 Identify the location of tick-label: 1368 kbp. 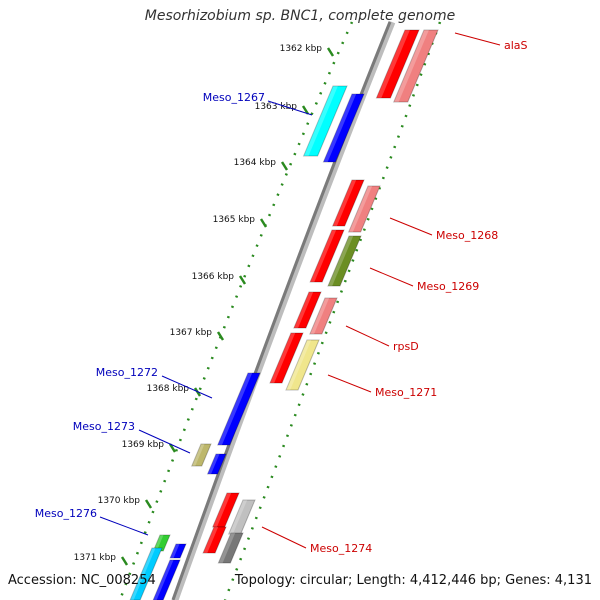
(168, 389).